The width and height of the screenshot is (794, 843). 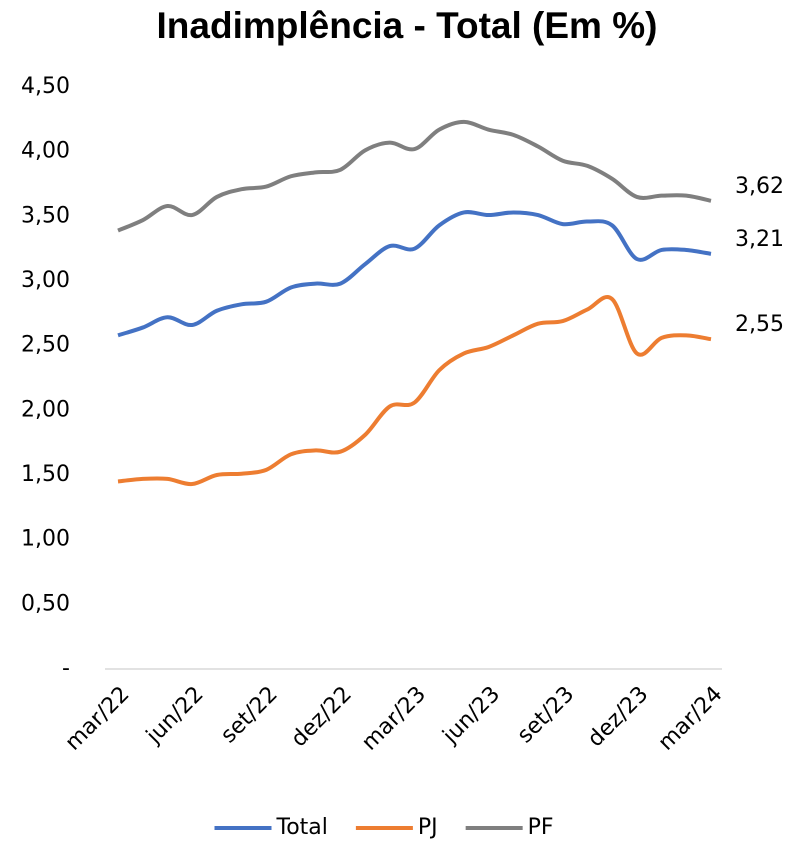 What do you see at coordinates (691, 719) in the screenshot?
I see `x-tick-label: mar/24` at bounding box center [691, 719].